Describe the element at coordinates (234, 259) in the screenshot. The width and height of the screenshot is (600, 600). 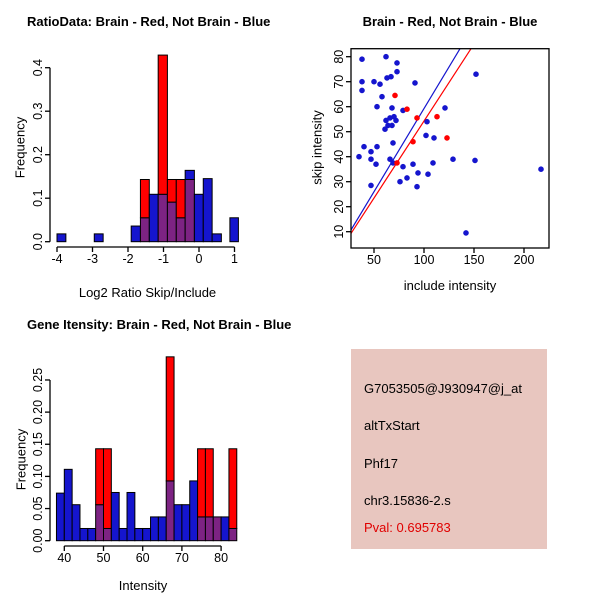
I see `x-tick-label: 1` at that location.